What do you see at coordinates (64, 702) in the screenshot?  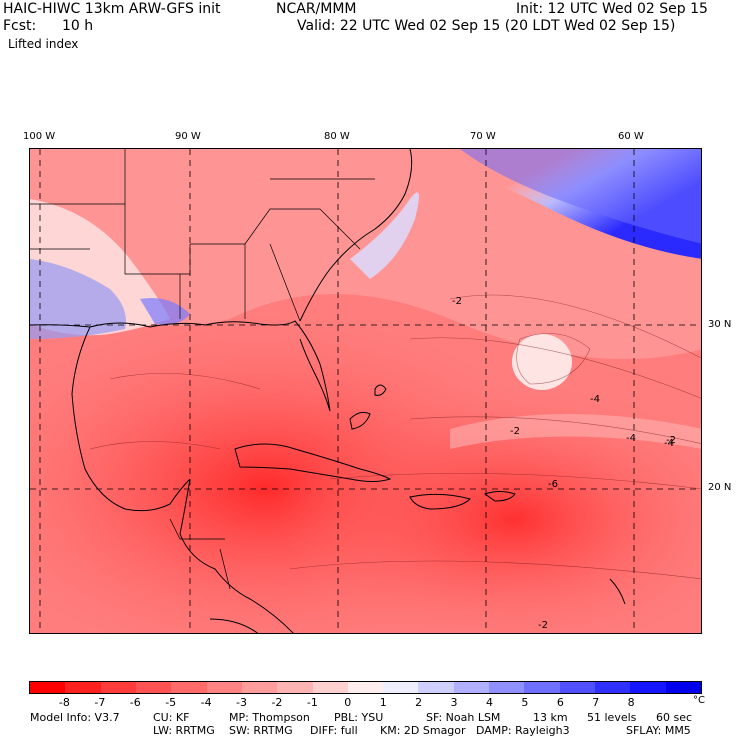 I see `colorbar-tick-label: -8` at bounding box center [64, 702].